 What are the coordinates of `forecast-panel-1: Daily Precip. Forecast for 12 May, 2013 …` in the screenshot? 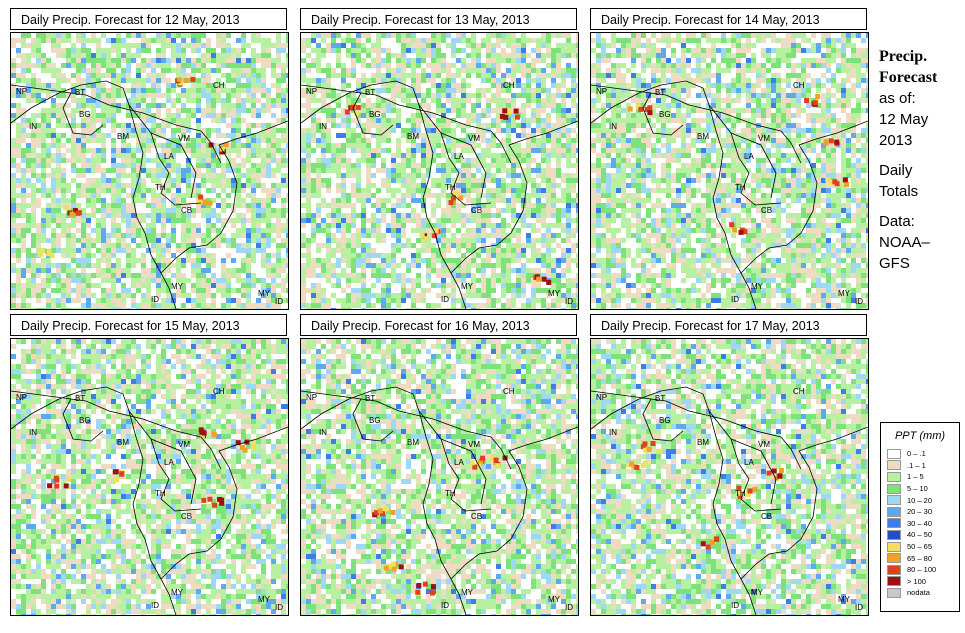 It's located at (149, 159).